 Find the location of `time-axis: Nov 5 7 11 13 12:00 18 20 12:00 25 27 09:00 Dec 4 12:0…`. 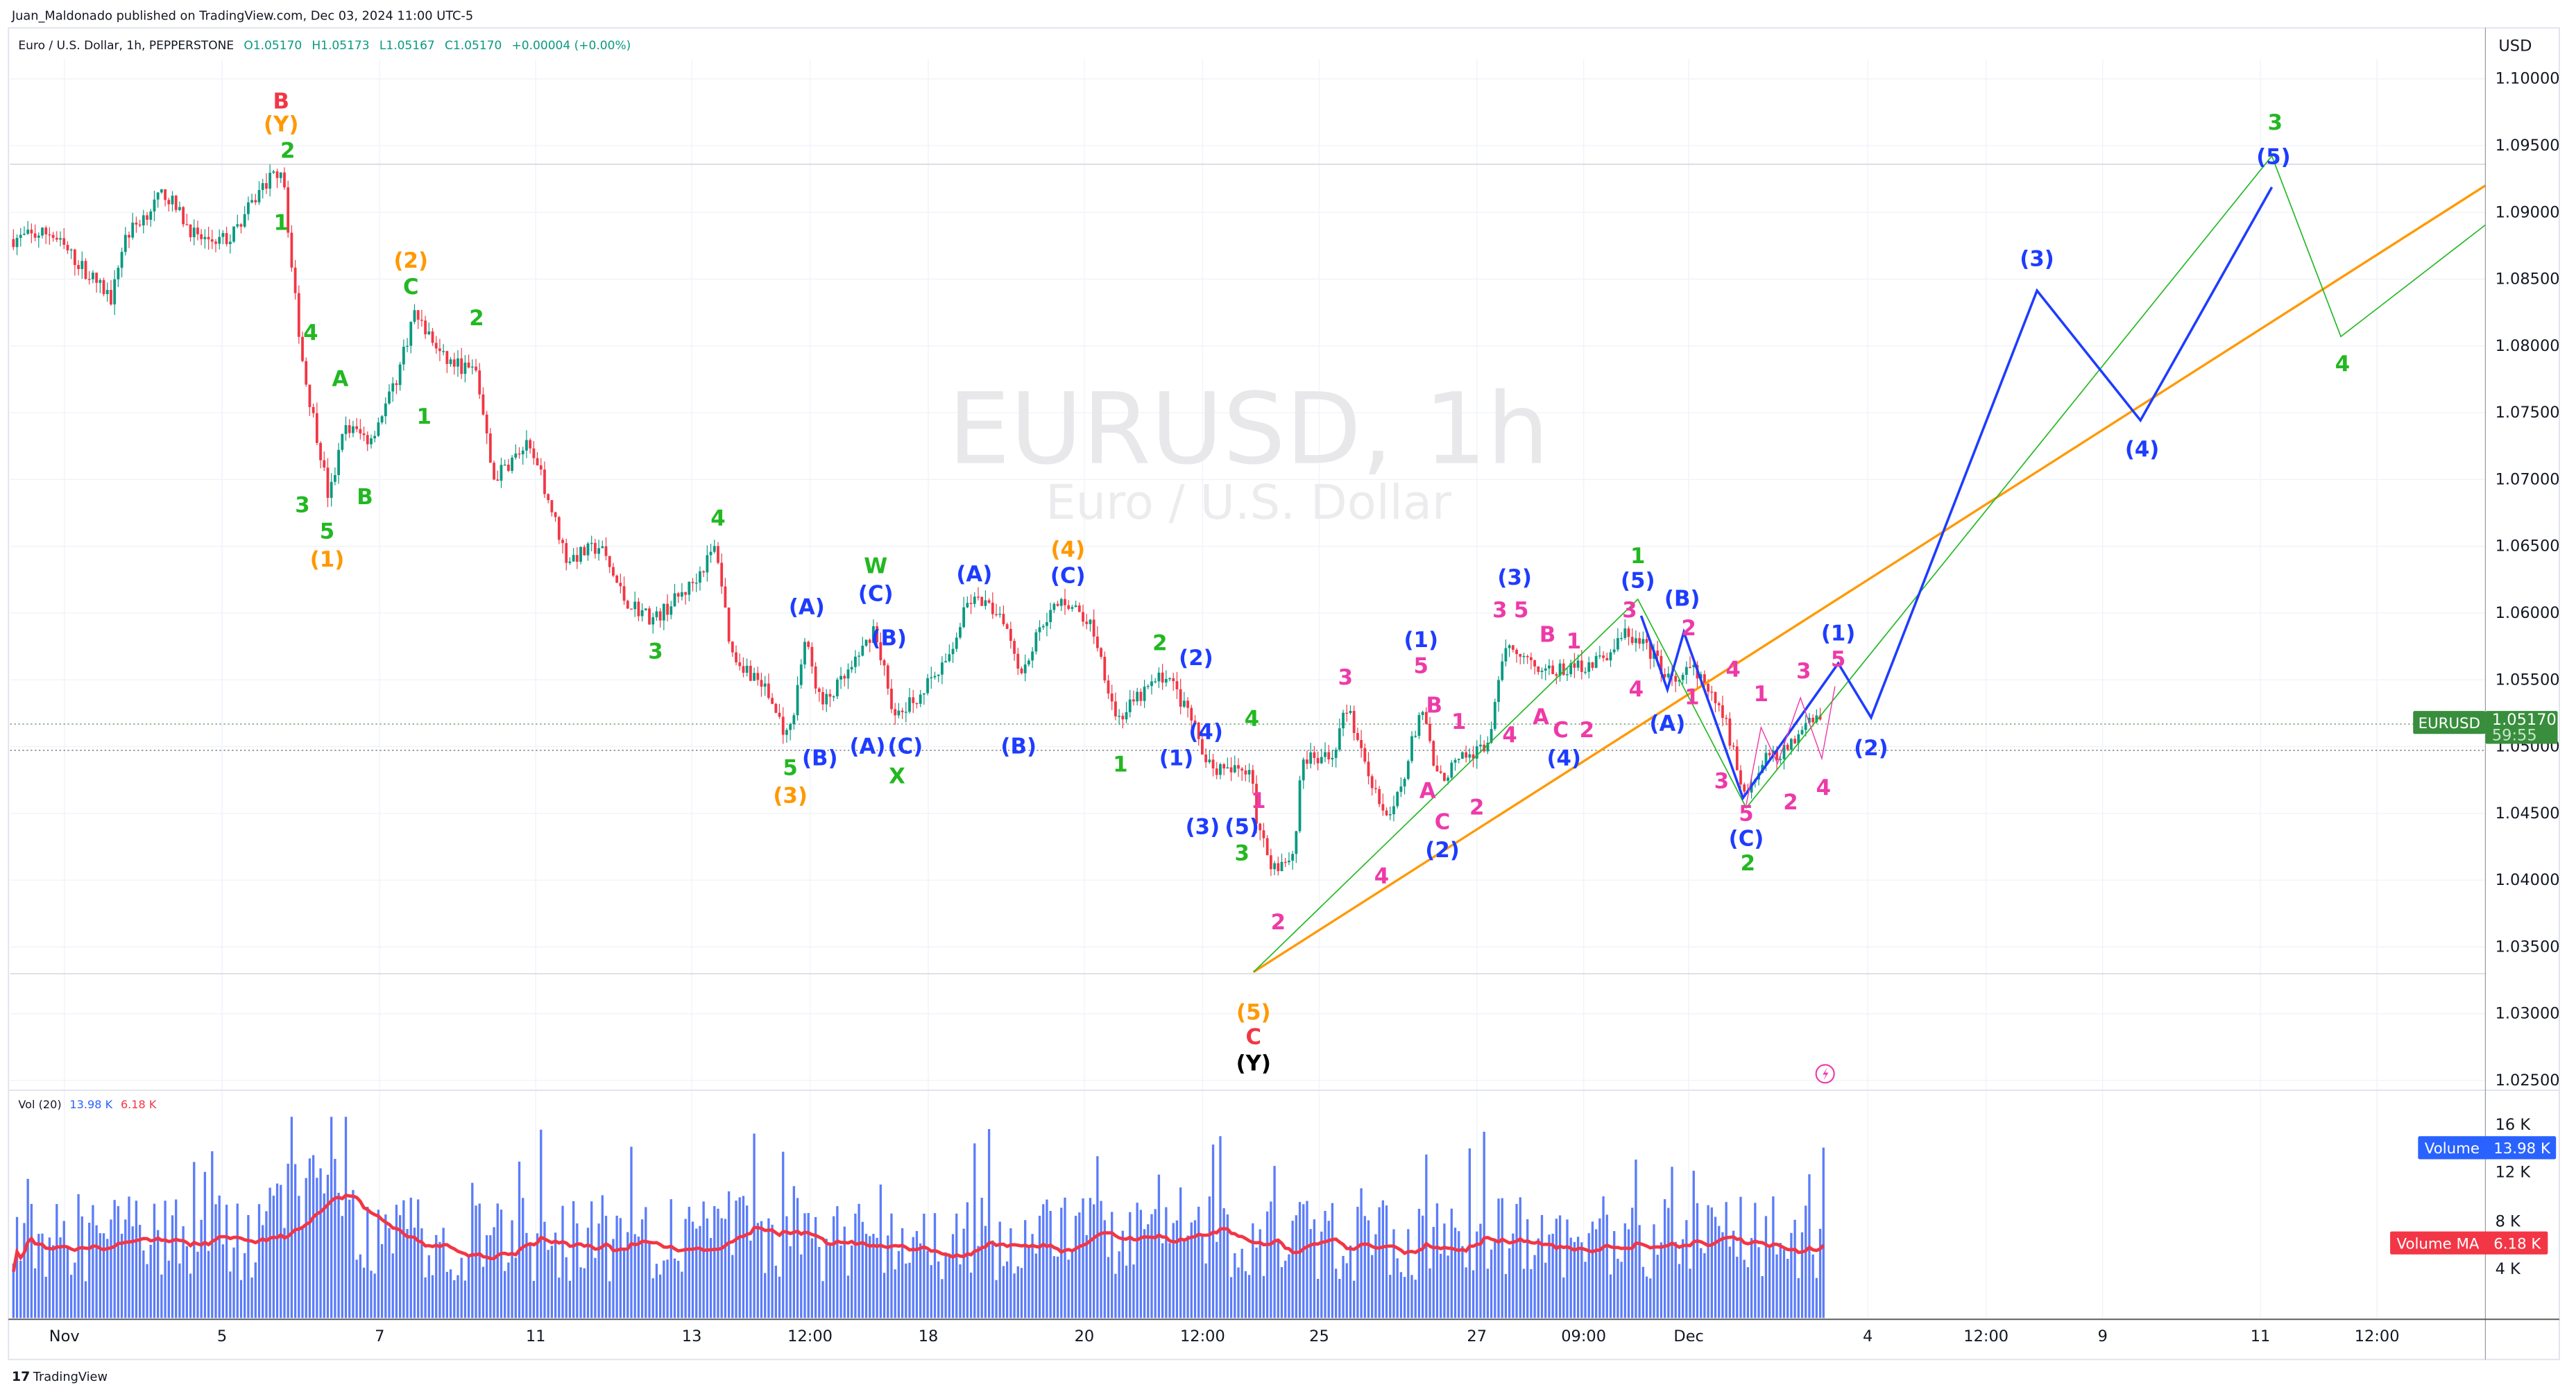

time-axis: Nov 5 7 11 13 12:00 18 20 12:00 25 27 09:00 Dec 4 12:0… is located at coordinates (1224, 1336).